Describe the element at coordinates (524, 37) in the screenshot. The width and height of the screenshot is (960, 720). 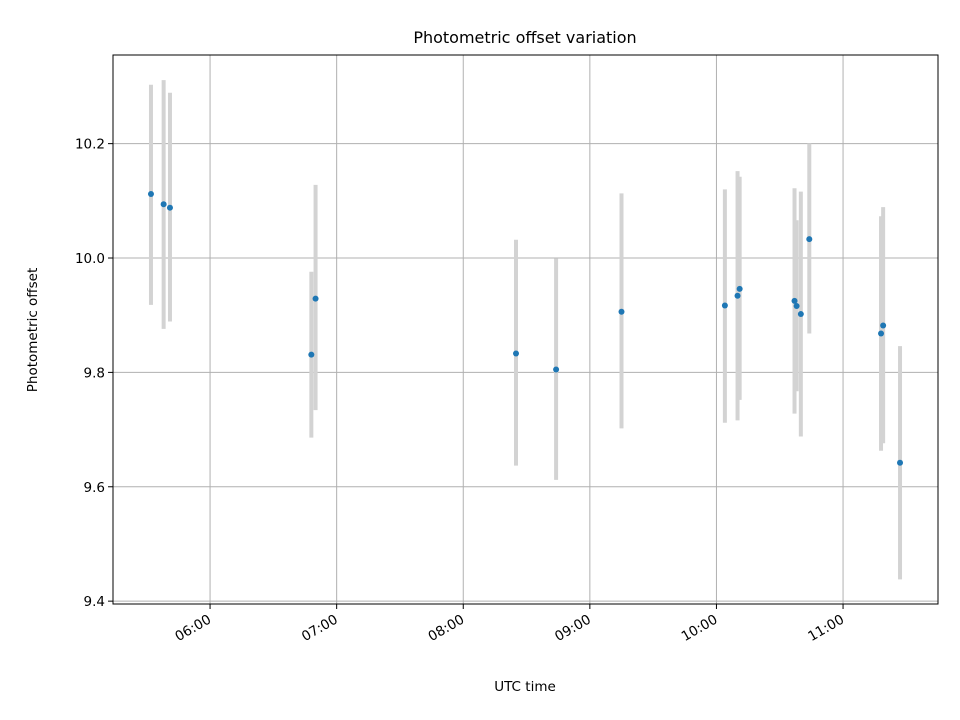
I see `chart-title: Photometric offset variation` at that location.